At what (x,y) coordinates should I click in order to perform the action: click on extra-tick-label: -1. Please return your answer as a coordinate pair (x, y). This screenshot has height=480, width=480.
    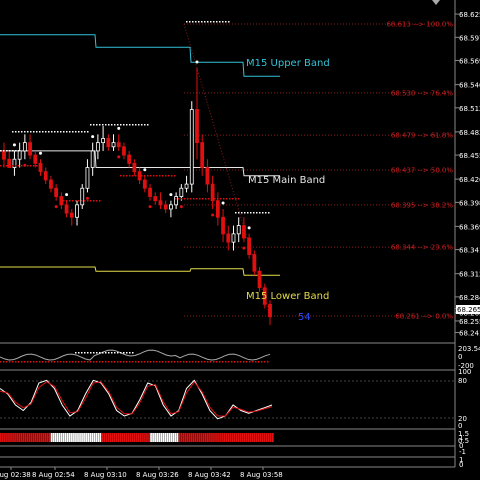
    Looking at the image, I should click on (462, 452).